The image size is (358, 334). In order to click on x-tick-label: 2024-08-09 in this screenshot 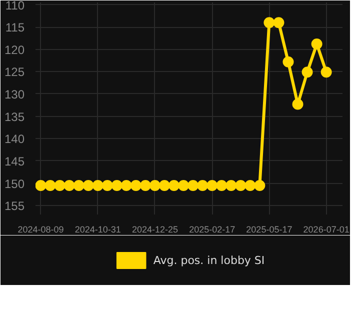, I will do `click(41, 229)`.